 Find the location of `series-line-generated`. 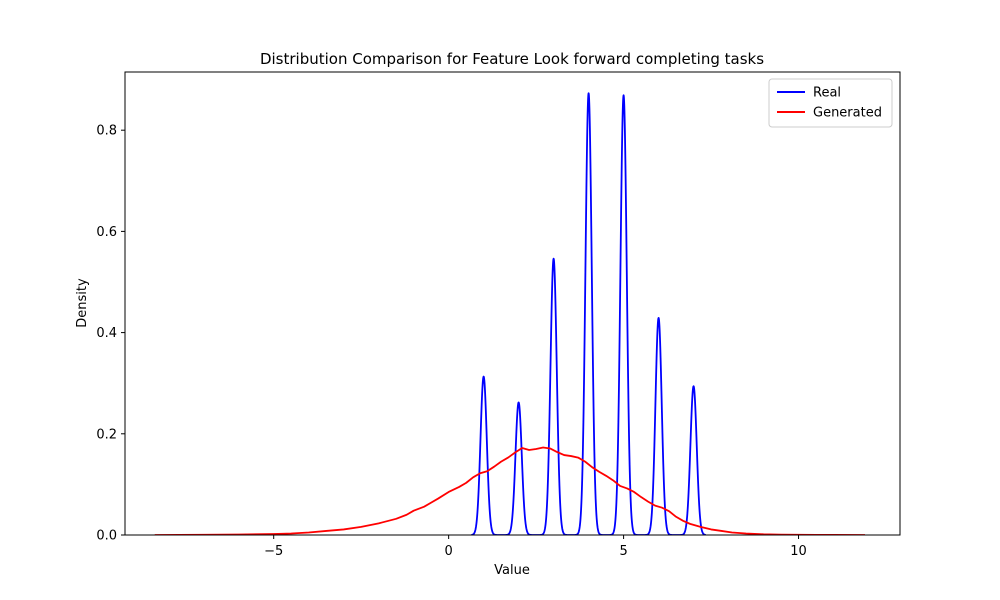

series-line-generated is located at coordinates (510, 490).